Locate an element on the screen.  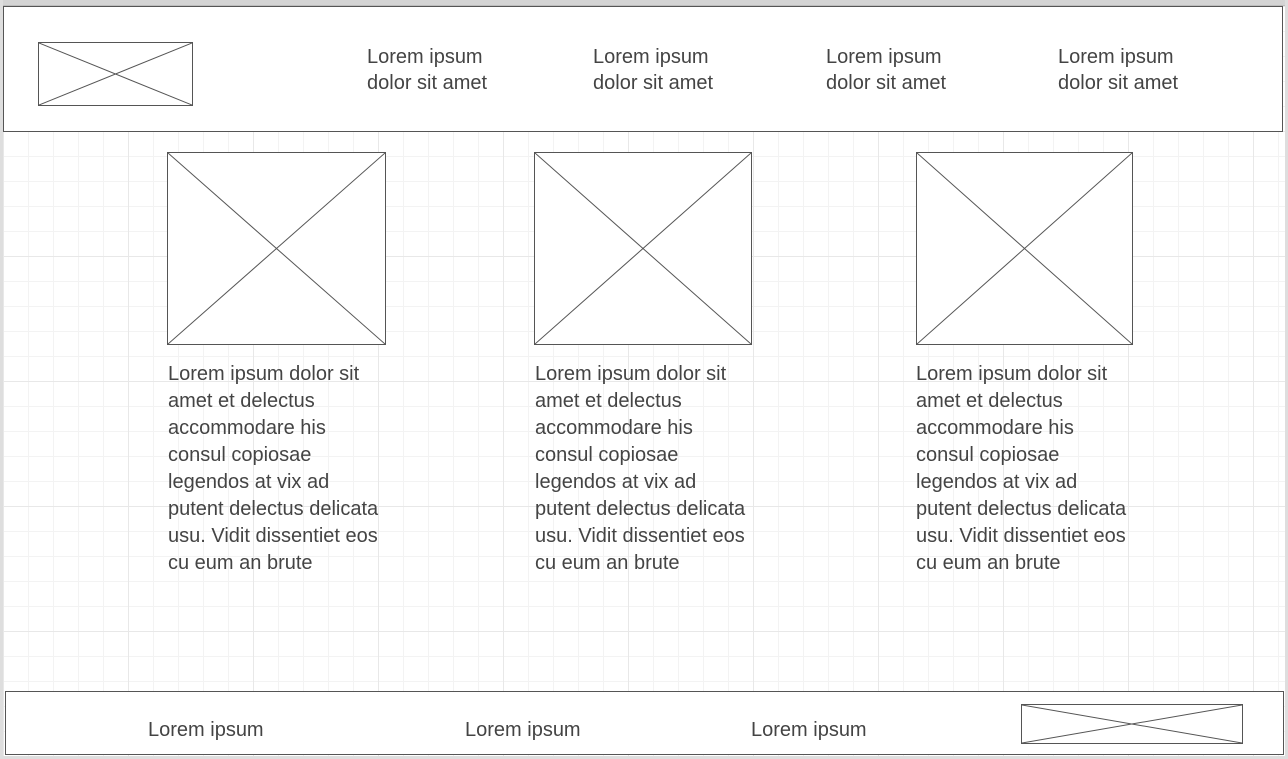
logo-image-placeholder is located at coordinates (115, 74).